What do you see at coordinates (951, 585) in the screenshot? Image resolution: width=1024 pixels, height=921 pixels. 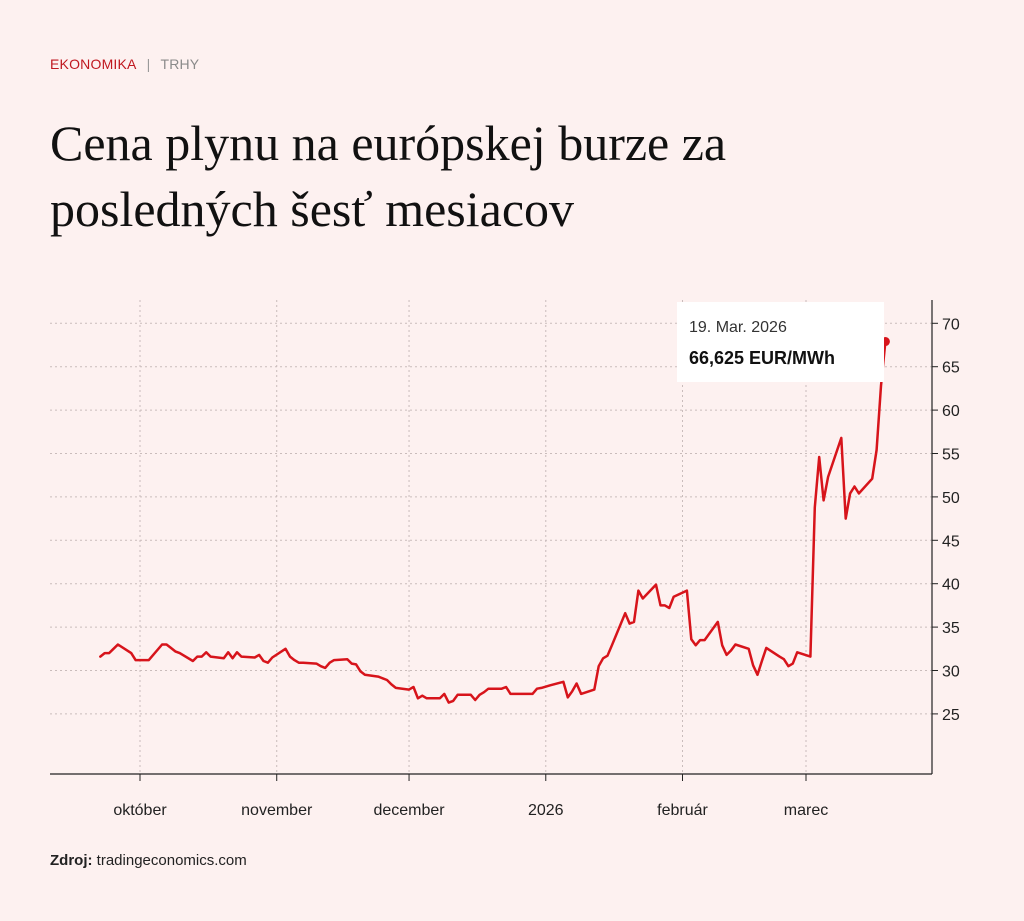 I see `y-tick-label: 40` at bounding box center [951, 585].